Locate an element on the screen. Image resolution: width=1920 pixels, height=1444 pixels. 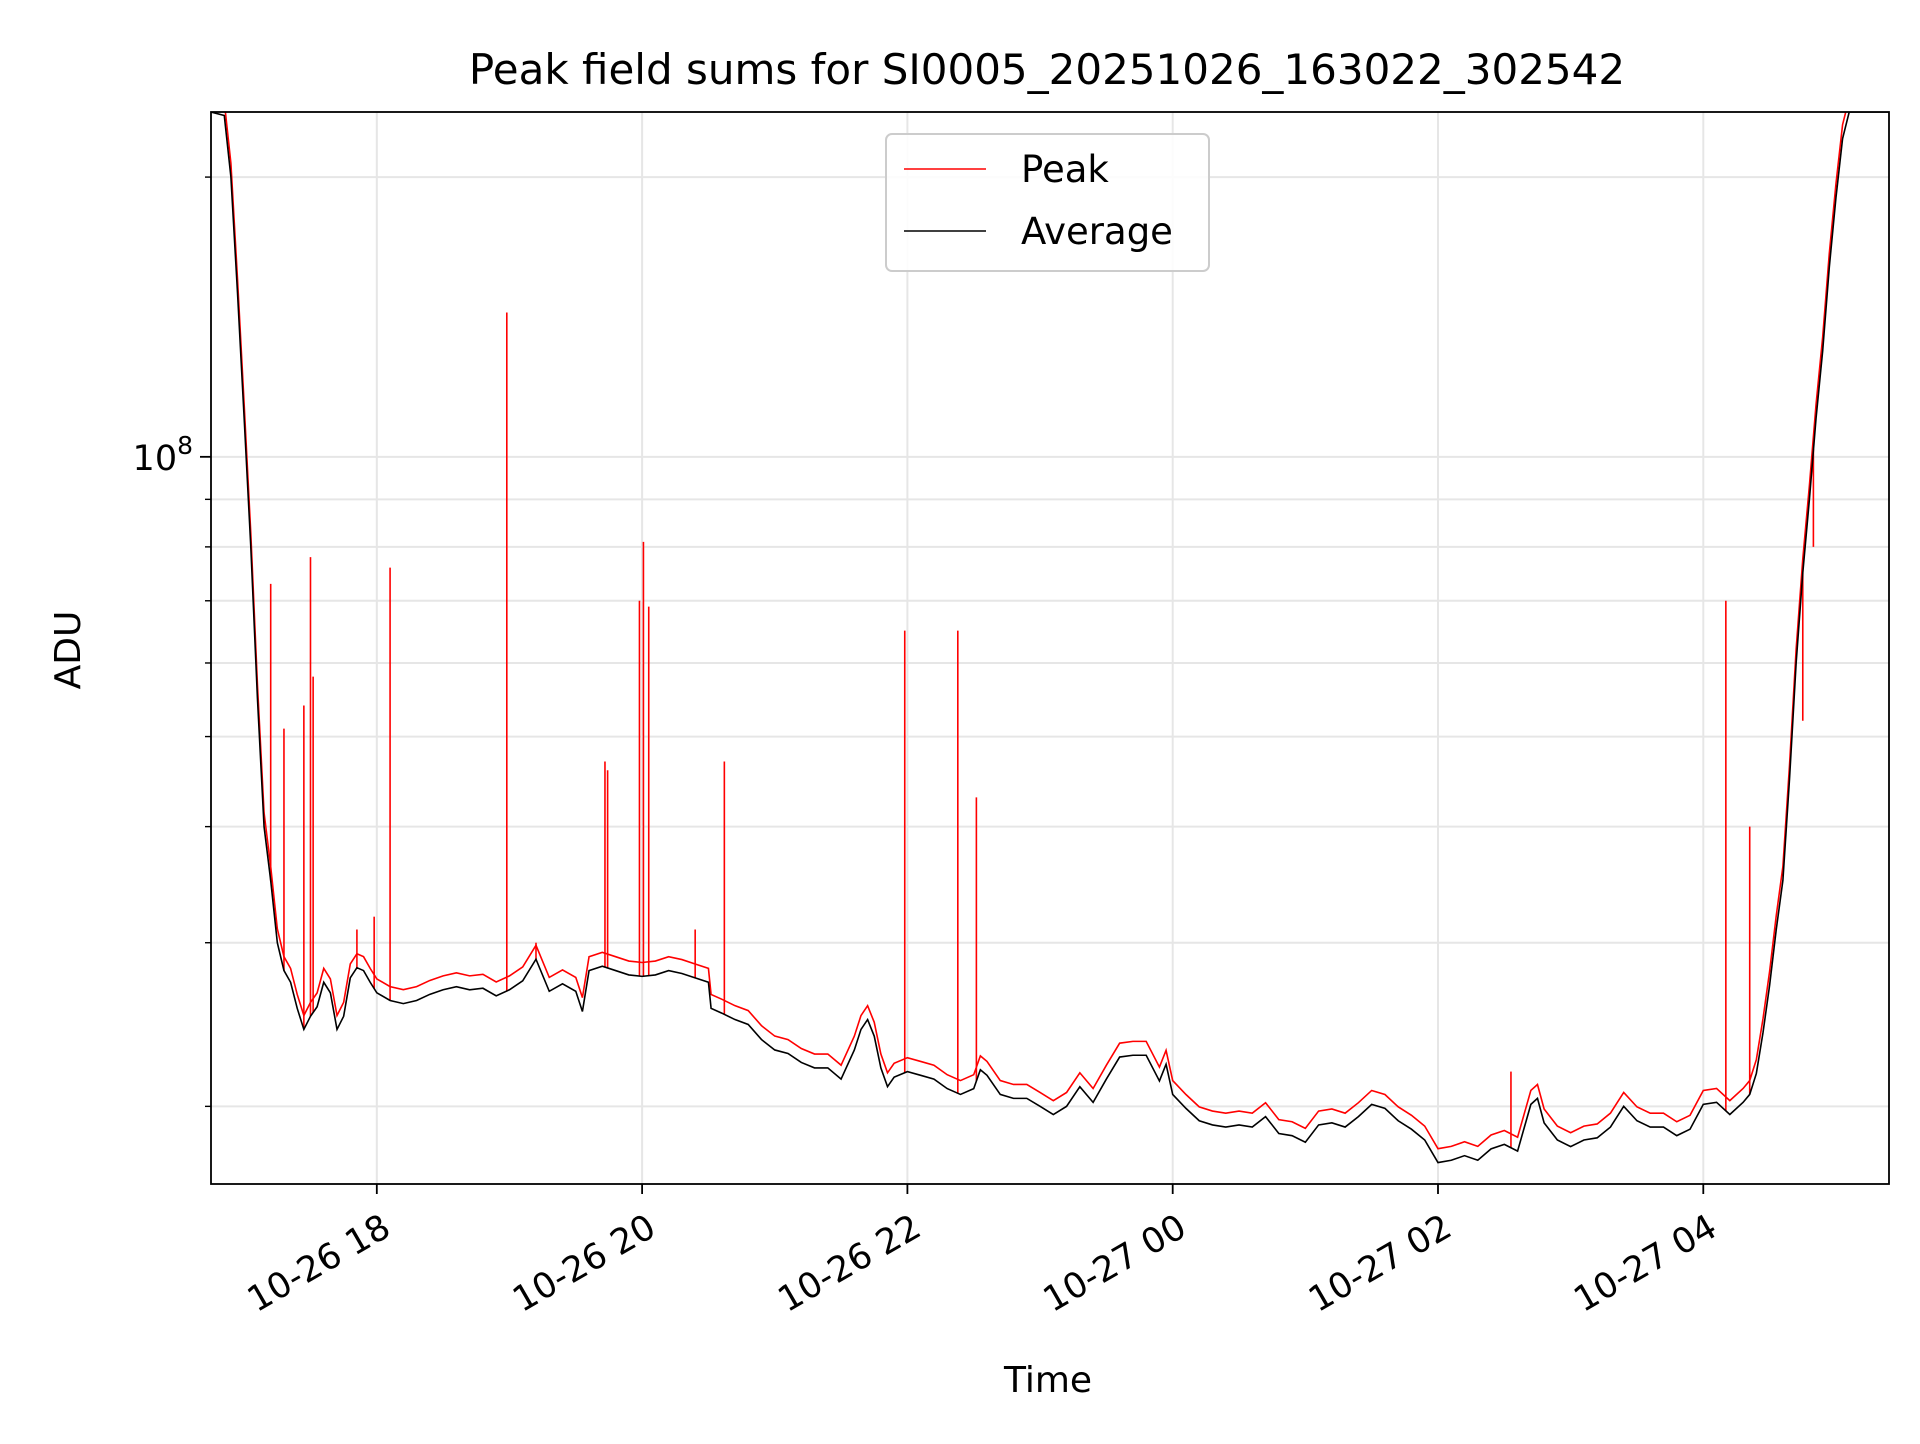
legend: Peak Average is located at coordinates (1047, 202).